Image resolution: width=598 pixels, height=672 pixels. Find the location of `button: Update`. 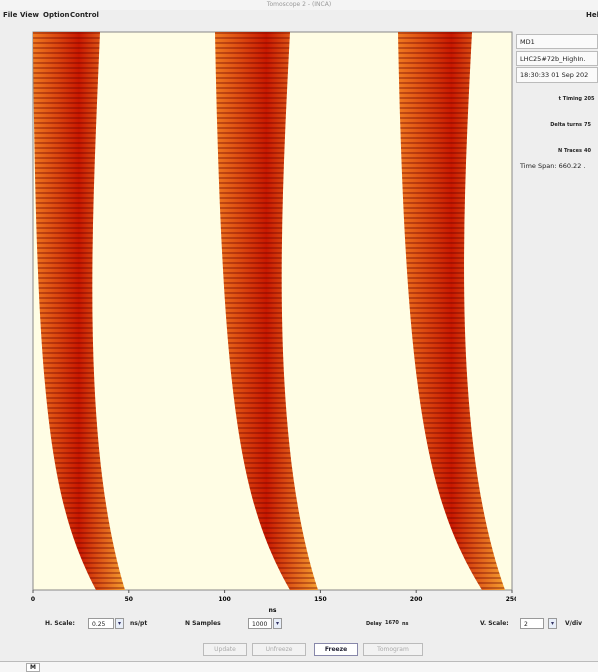

button: Update is located at coordinates (225, 649).